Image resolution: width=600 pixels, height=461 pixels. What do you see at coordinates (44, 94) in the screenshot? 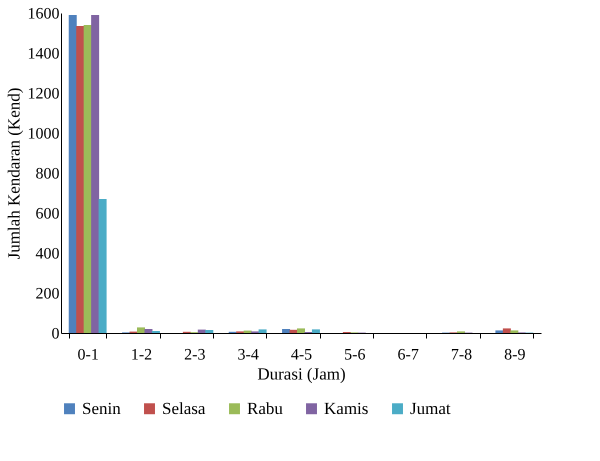
I see `y-tick-label: 1200` at bounding box center [44, 94].